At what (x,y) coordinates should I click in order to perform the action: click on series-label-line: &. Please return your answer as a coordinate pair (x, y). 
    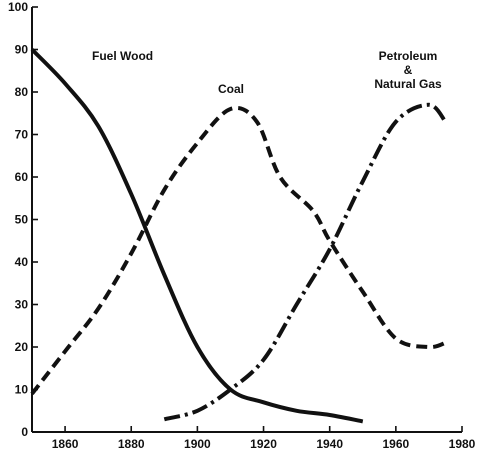
    Looking at the image, I should click on (408, 70).